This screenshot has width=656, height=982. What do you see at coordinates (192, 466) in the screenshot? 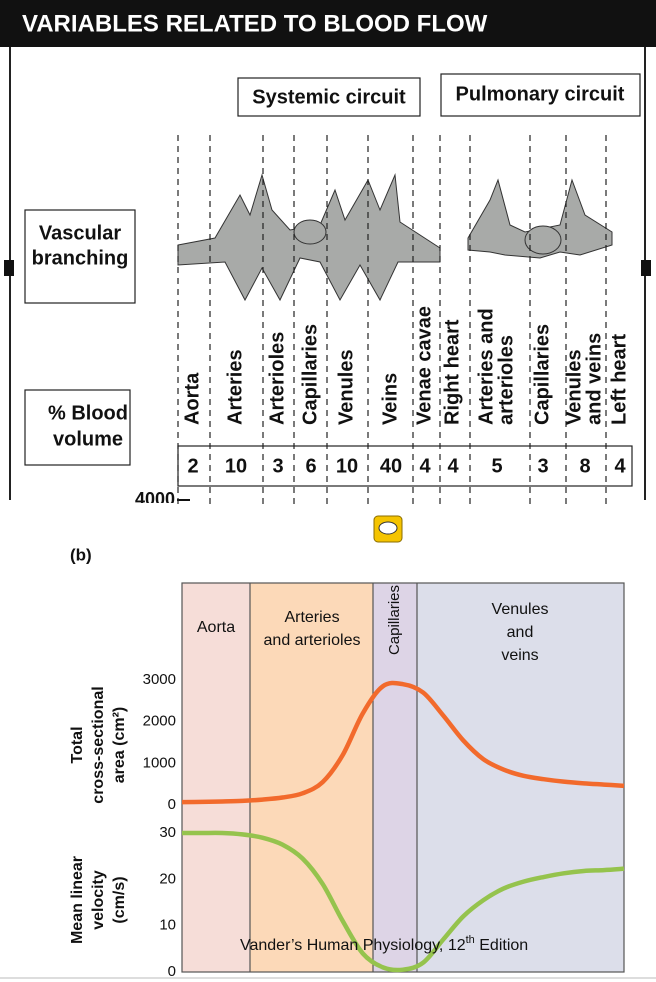
I see `volume-value: 2` at bounding box center [192, 466].